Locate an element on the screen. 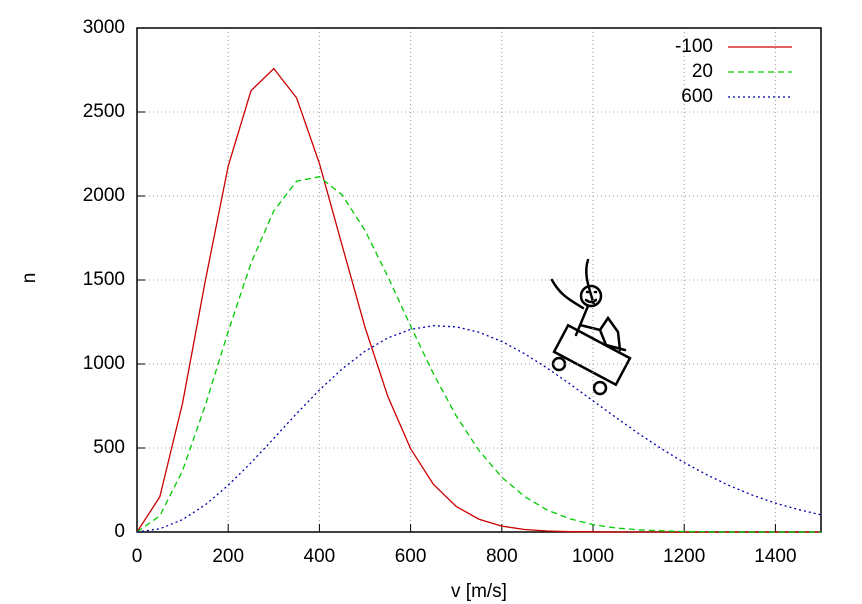 Image resolution: width=862 pixels, height=604 pixels. stick-figure is located at coordinates (591, 327).